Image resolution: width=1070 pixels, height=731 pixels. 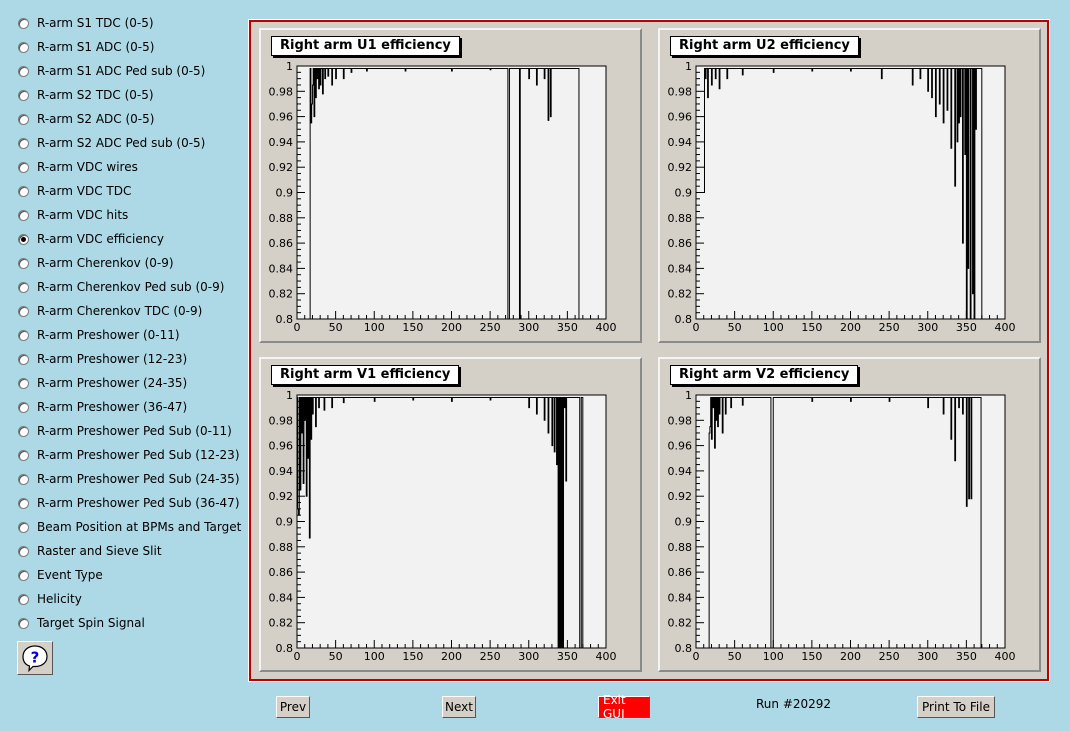 What do you see at coordinates (86, 23) in the screenshot?
I see `histogram-option-1: R-arm S1 TDC (0-5)` at bounding box center [86, 23].